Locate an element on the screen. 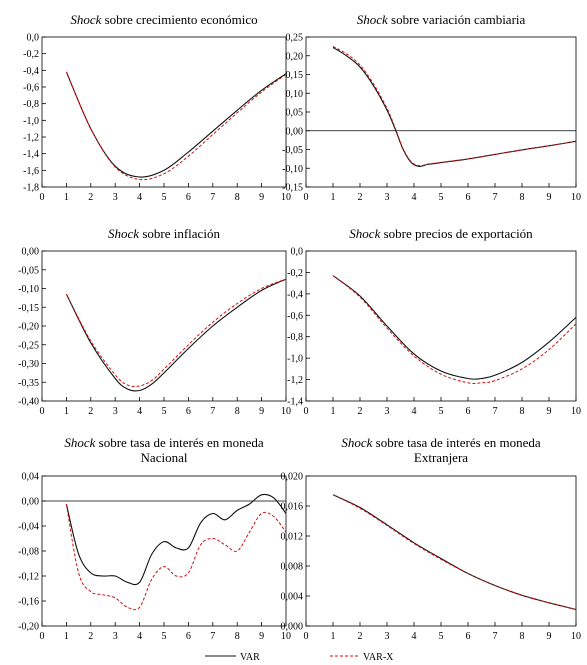 This screenshot has width=587, height=665. y-tick-label: -0,15 is located at coordinates (292, 188).